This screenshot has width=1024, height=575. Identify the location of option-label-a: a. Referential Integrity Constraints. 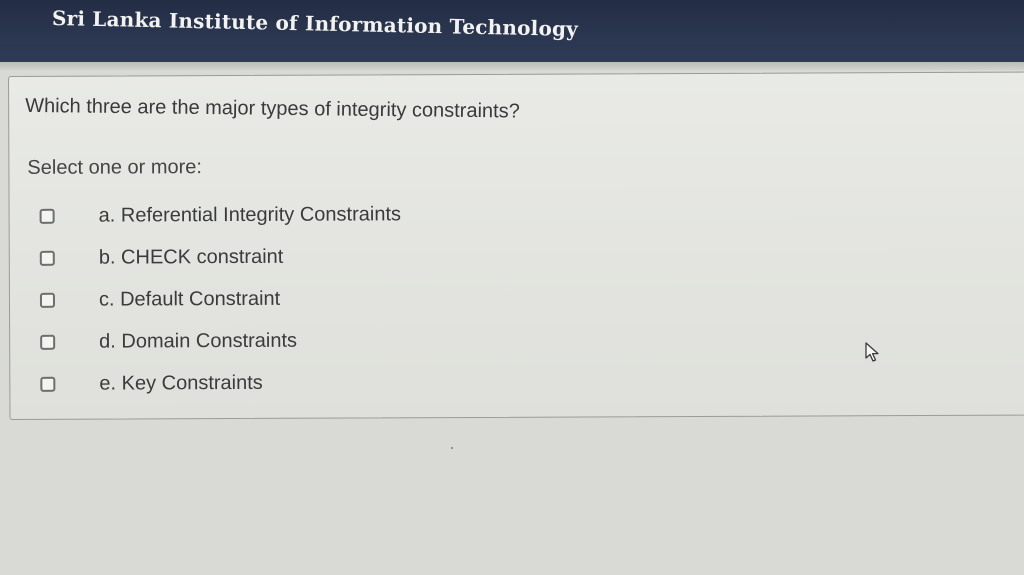
(250, 214).